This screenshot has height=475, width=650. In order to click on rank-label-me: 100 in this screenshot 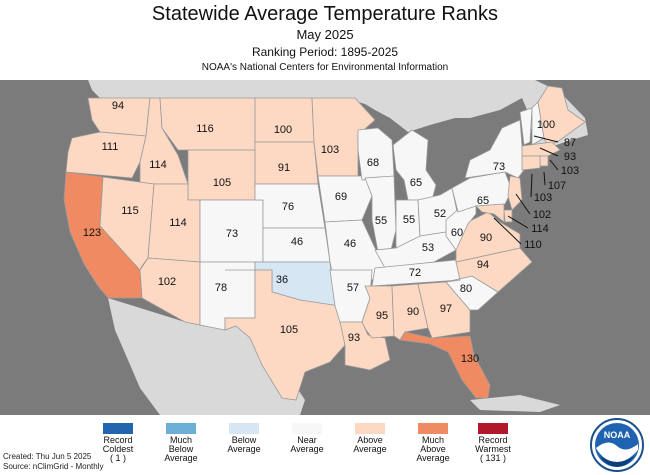, I will do `click(546, 125)`.